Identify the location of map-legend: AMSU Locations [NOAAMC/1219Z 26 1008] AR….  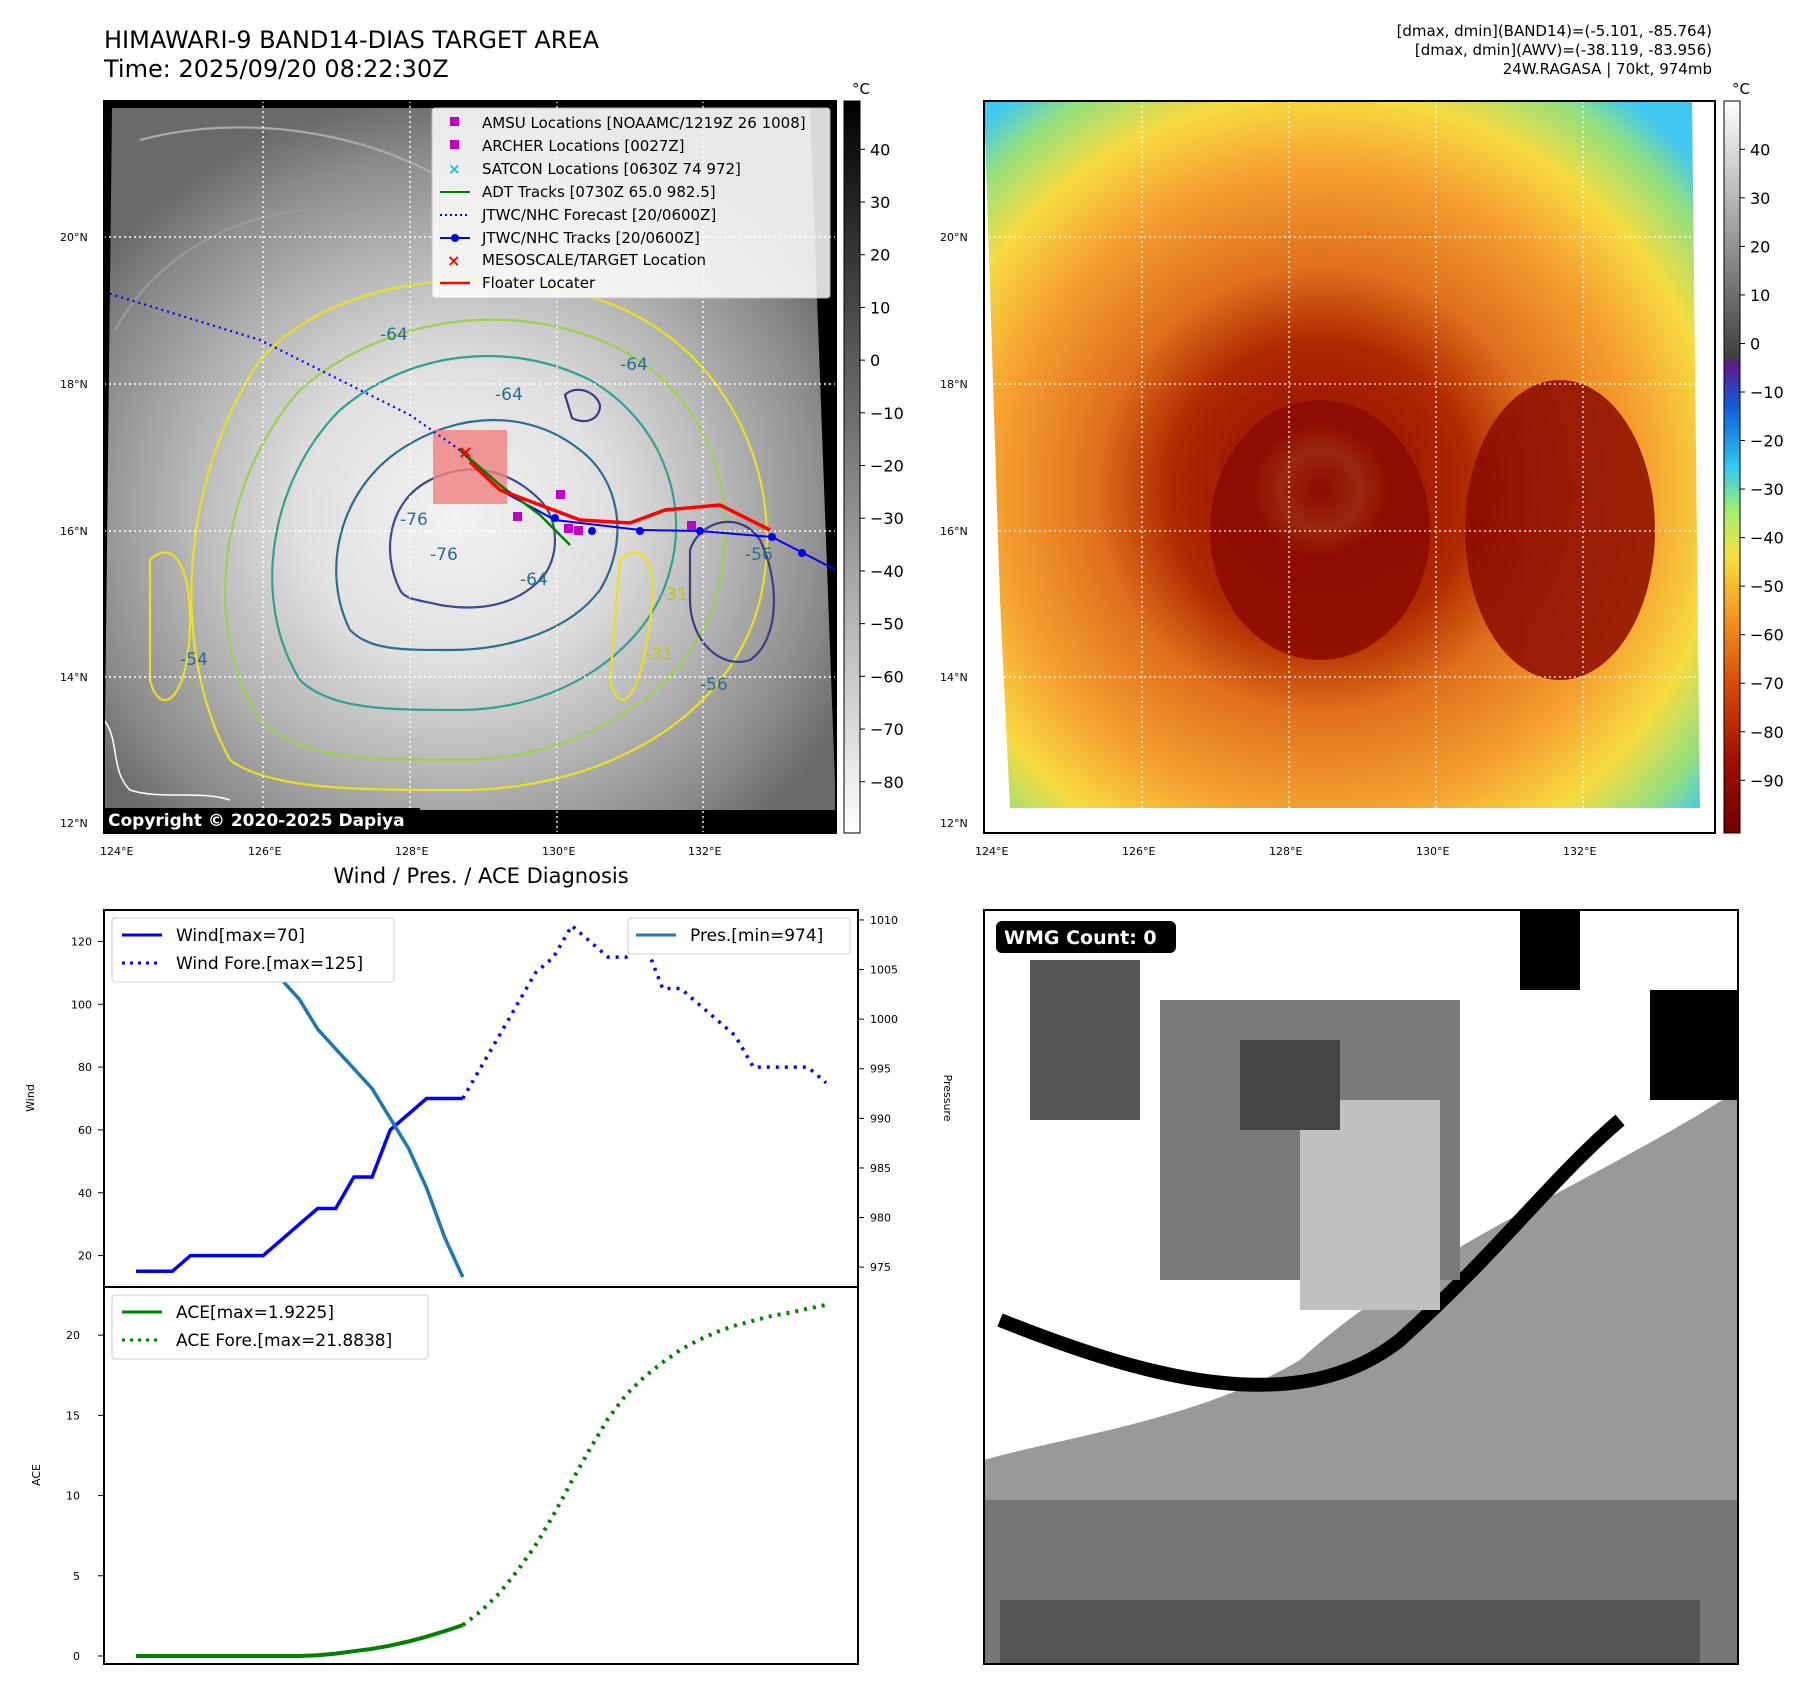
(631, 203).